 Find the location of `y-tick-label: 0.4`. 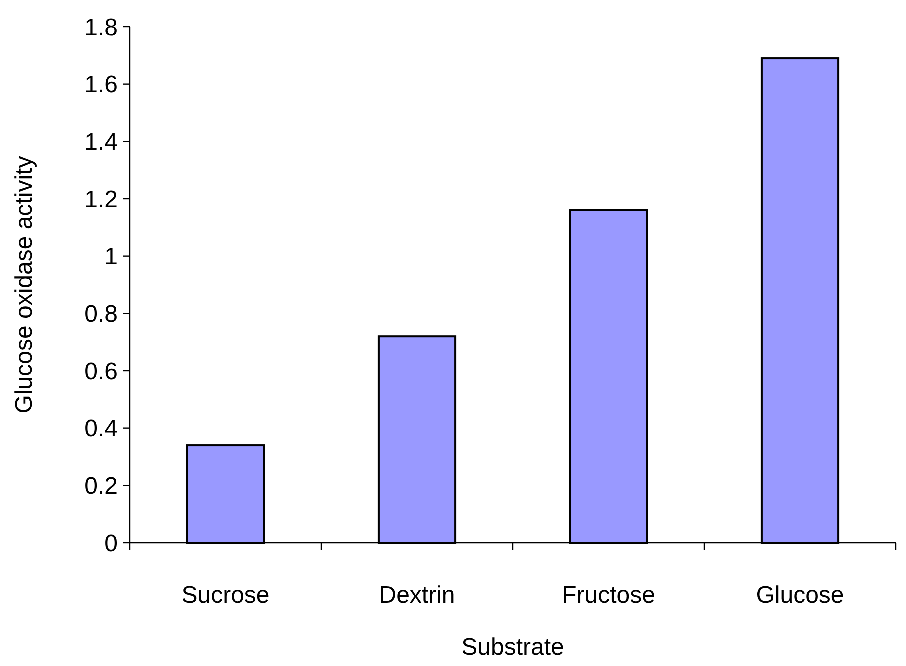

y-tick-label: 0.4 is located at coordinates (101, 429).